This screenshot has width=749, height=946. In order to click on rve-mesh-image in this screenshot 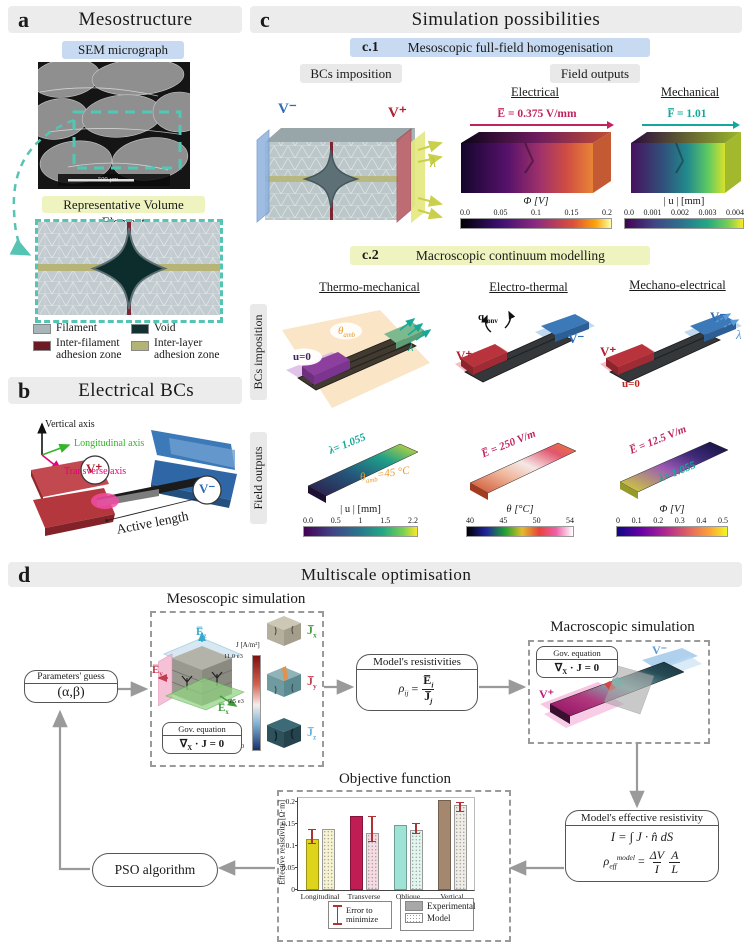, I will do `click(129, 271)`.